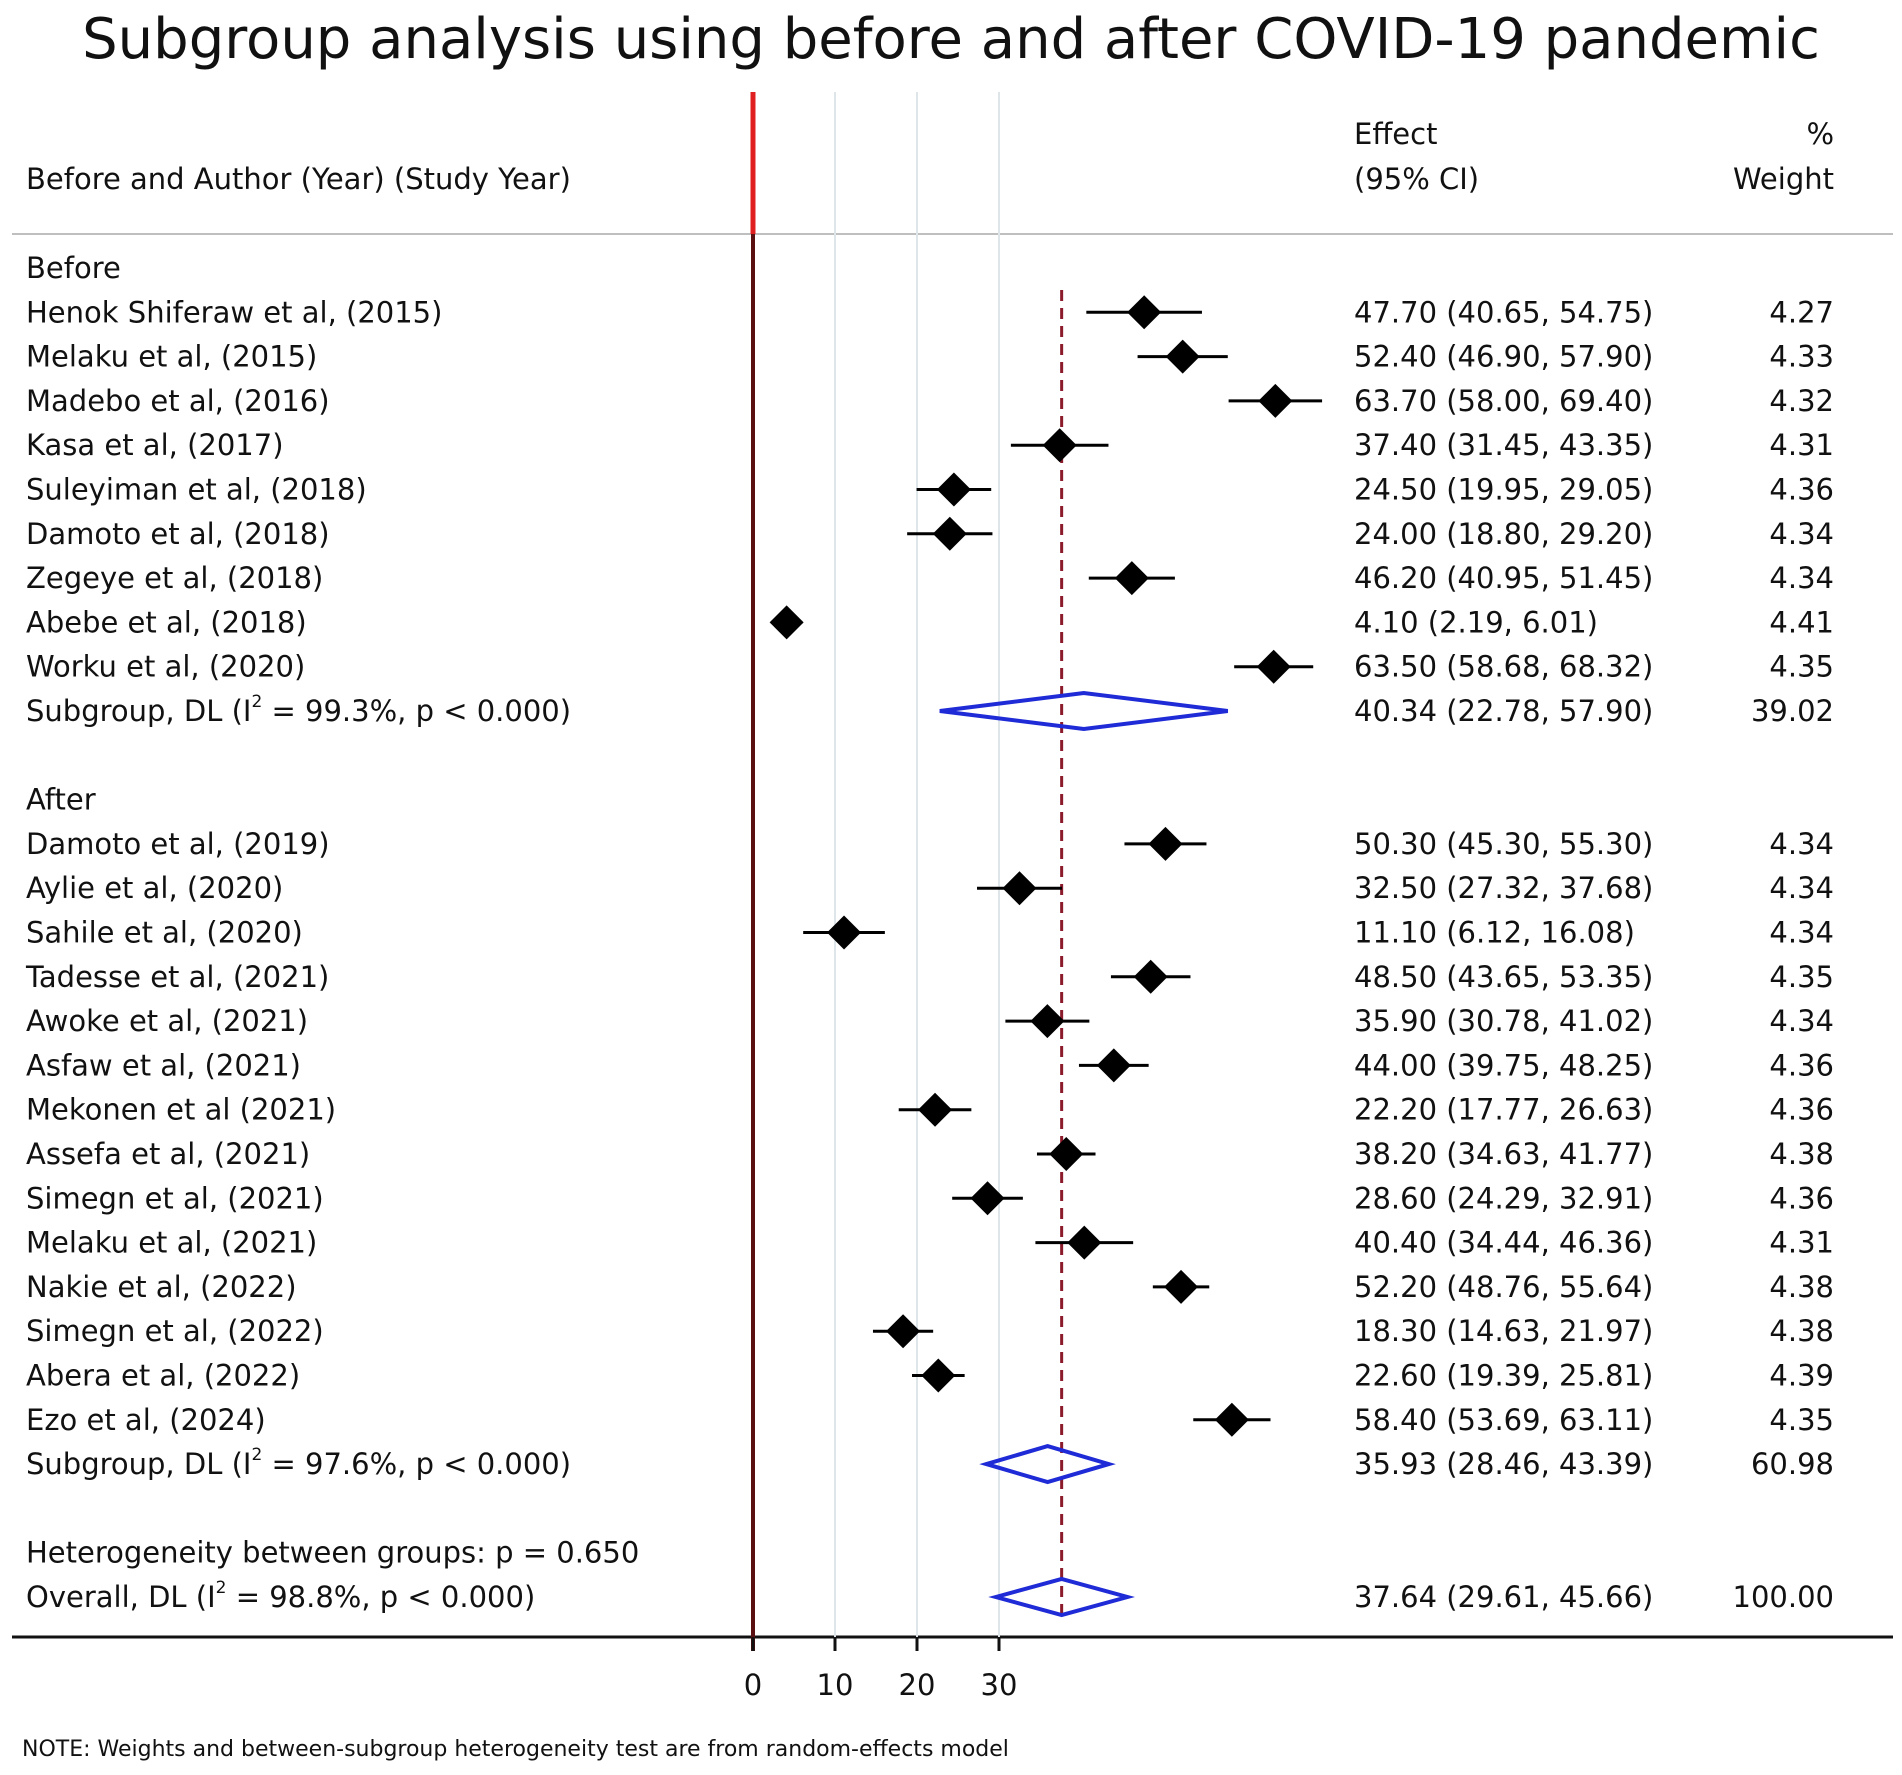 The width and height of the screenshot is (1902, 1775). I want to click on study-name: Madebo et al, (2016), so click(178, 401).